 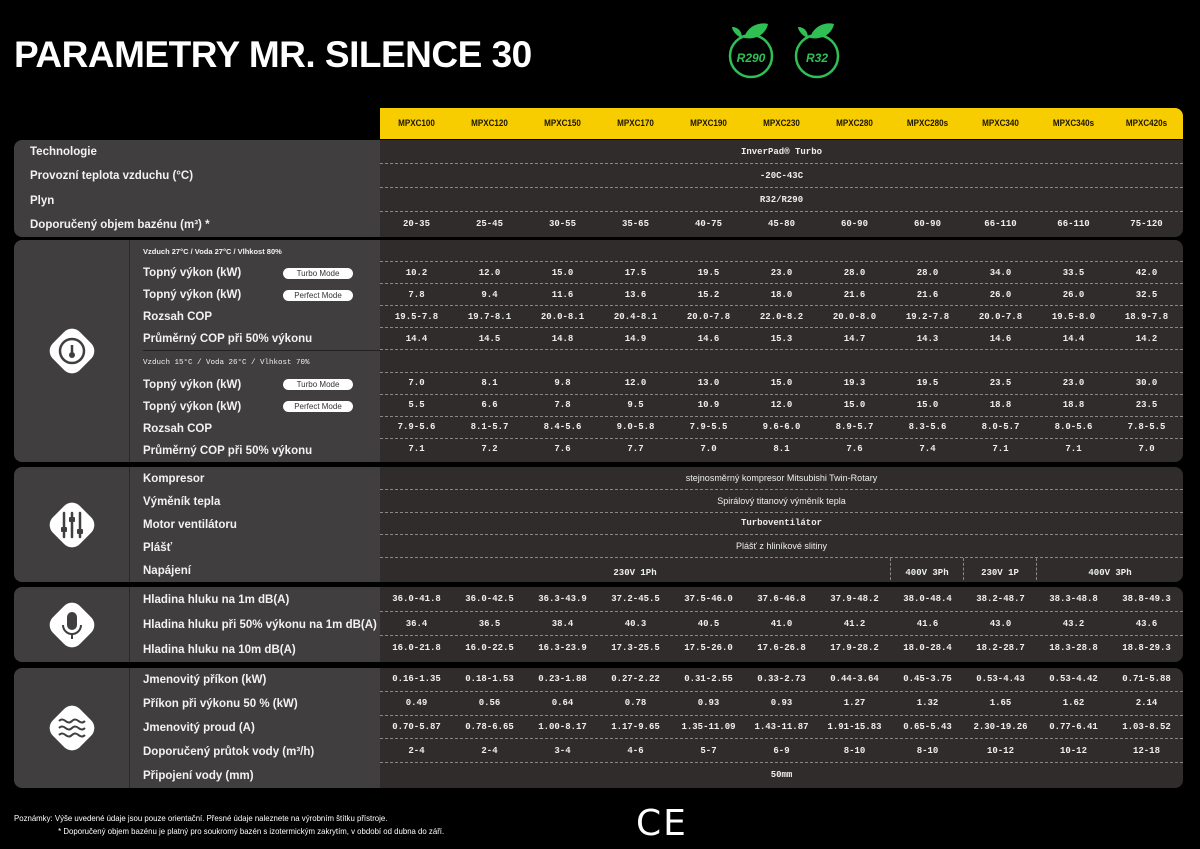 What do you see at coordinates (927, 427) in the screenshot?
I see `value-cell: 8.3-5.6` at bounding box center [927, 427].